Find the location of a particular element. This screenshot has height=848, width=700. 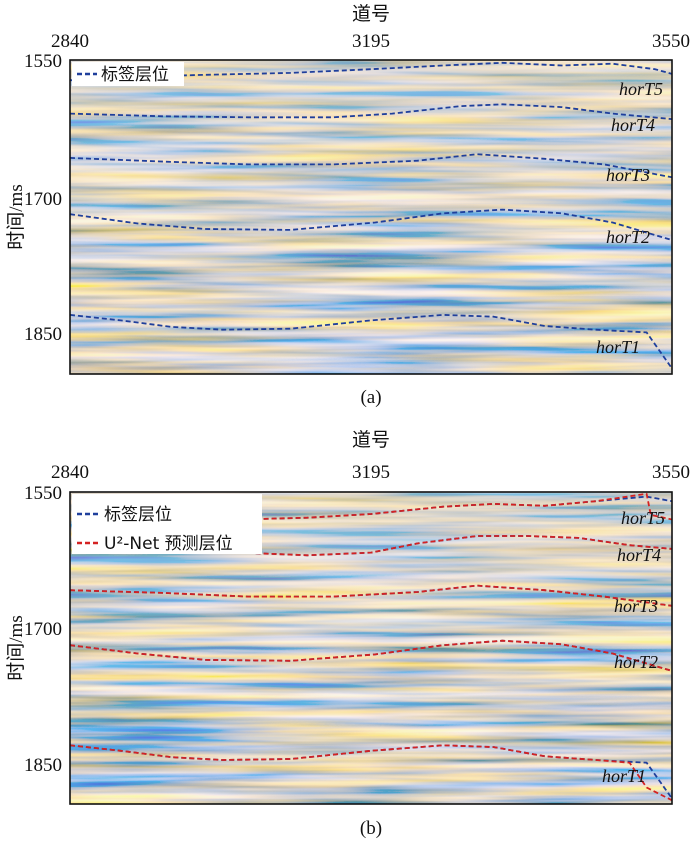

series-line-label-hort2-a is located at coordinates (371, 224).